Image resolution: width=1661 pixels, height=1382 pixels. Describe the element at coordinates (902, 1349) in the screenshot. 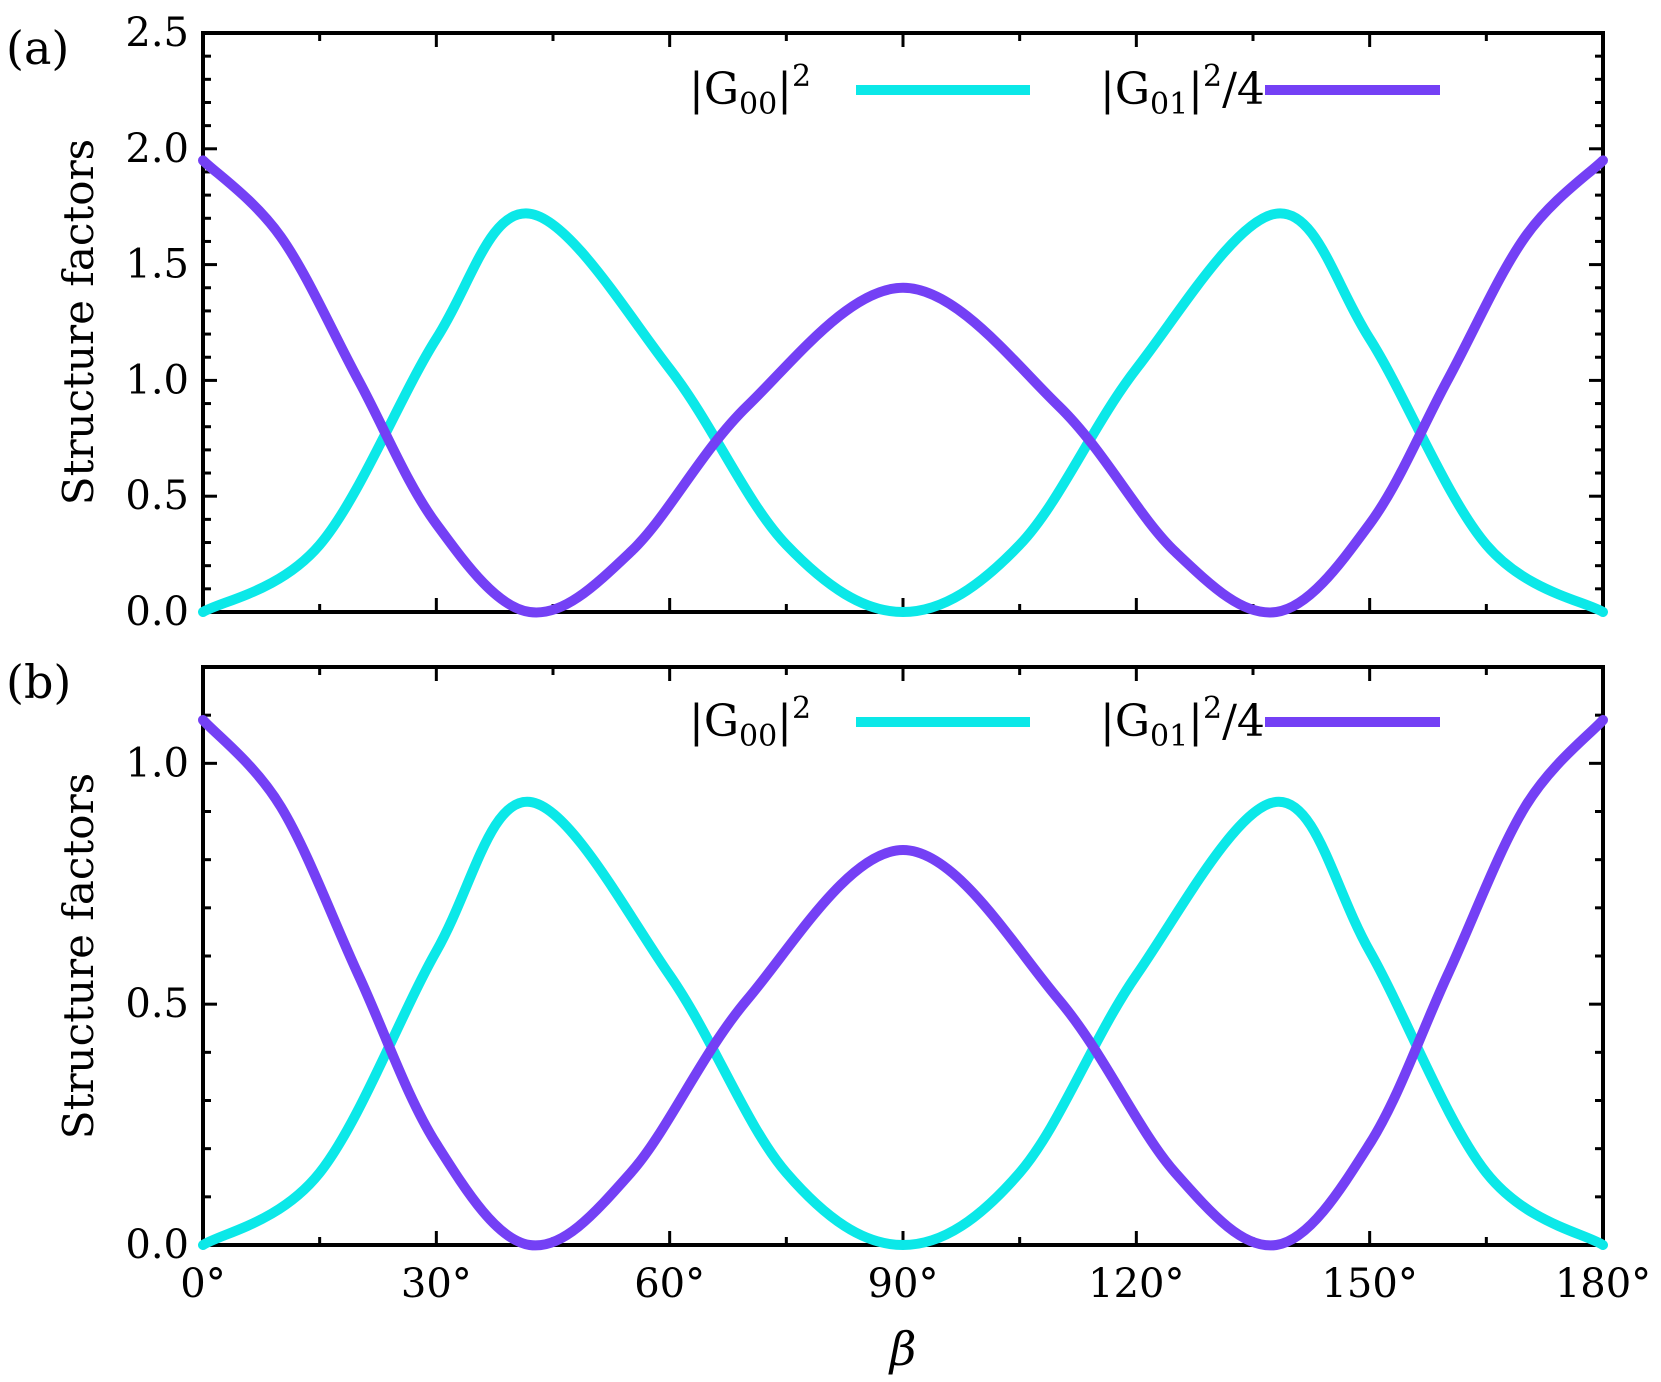

I see `x-axis-label: β` at that location.